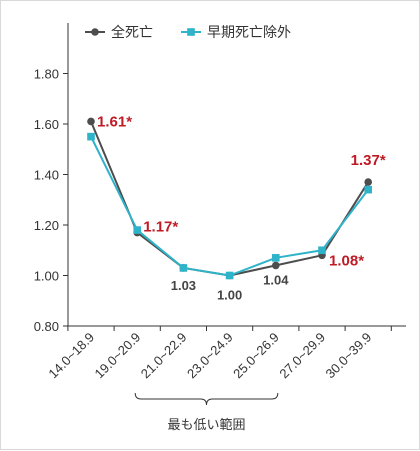  What do you see at coordinates (346, 260) in the screenshot?
I see `data-label: 1.08*` at bounding box center [346, 260].